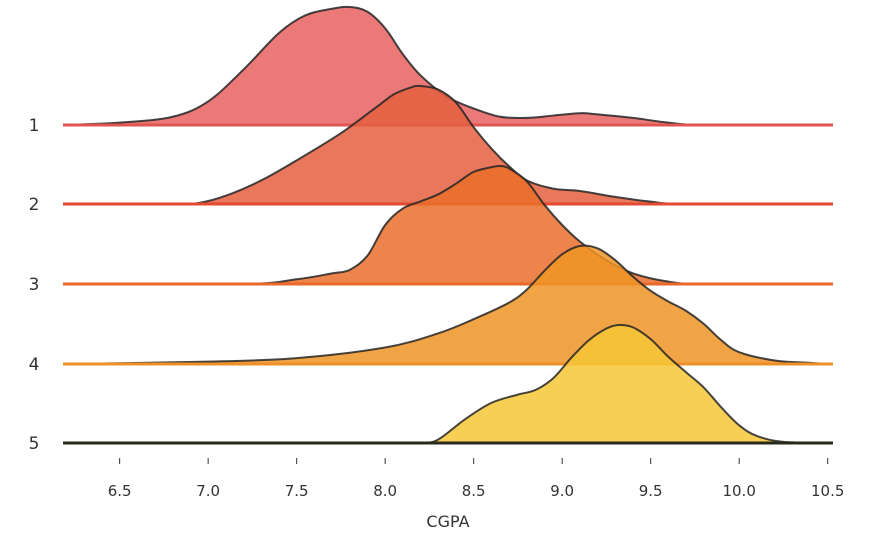 Image resolution: width=876 pixels, height=547 pixels. I want to click on x-tick-label: 9.5, so click(651, 491).